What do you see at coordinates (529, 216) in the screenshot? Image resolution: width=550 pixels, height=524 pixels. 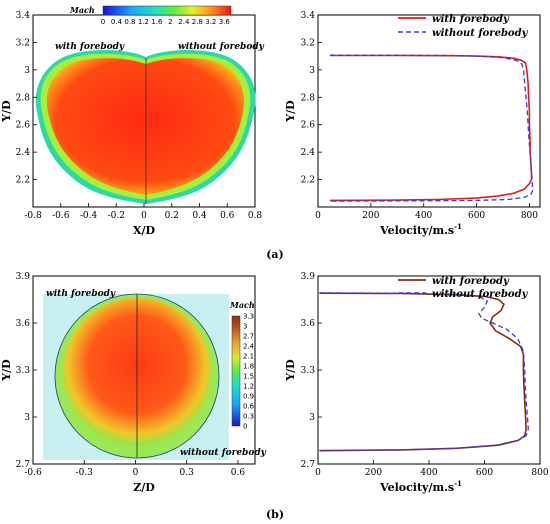 I see `xtick-label-a-profile-4: 800` at bounding box center [529, 216].